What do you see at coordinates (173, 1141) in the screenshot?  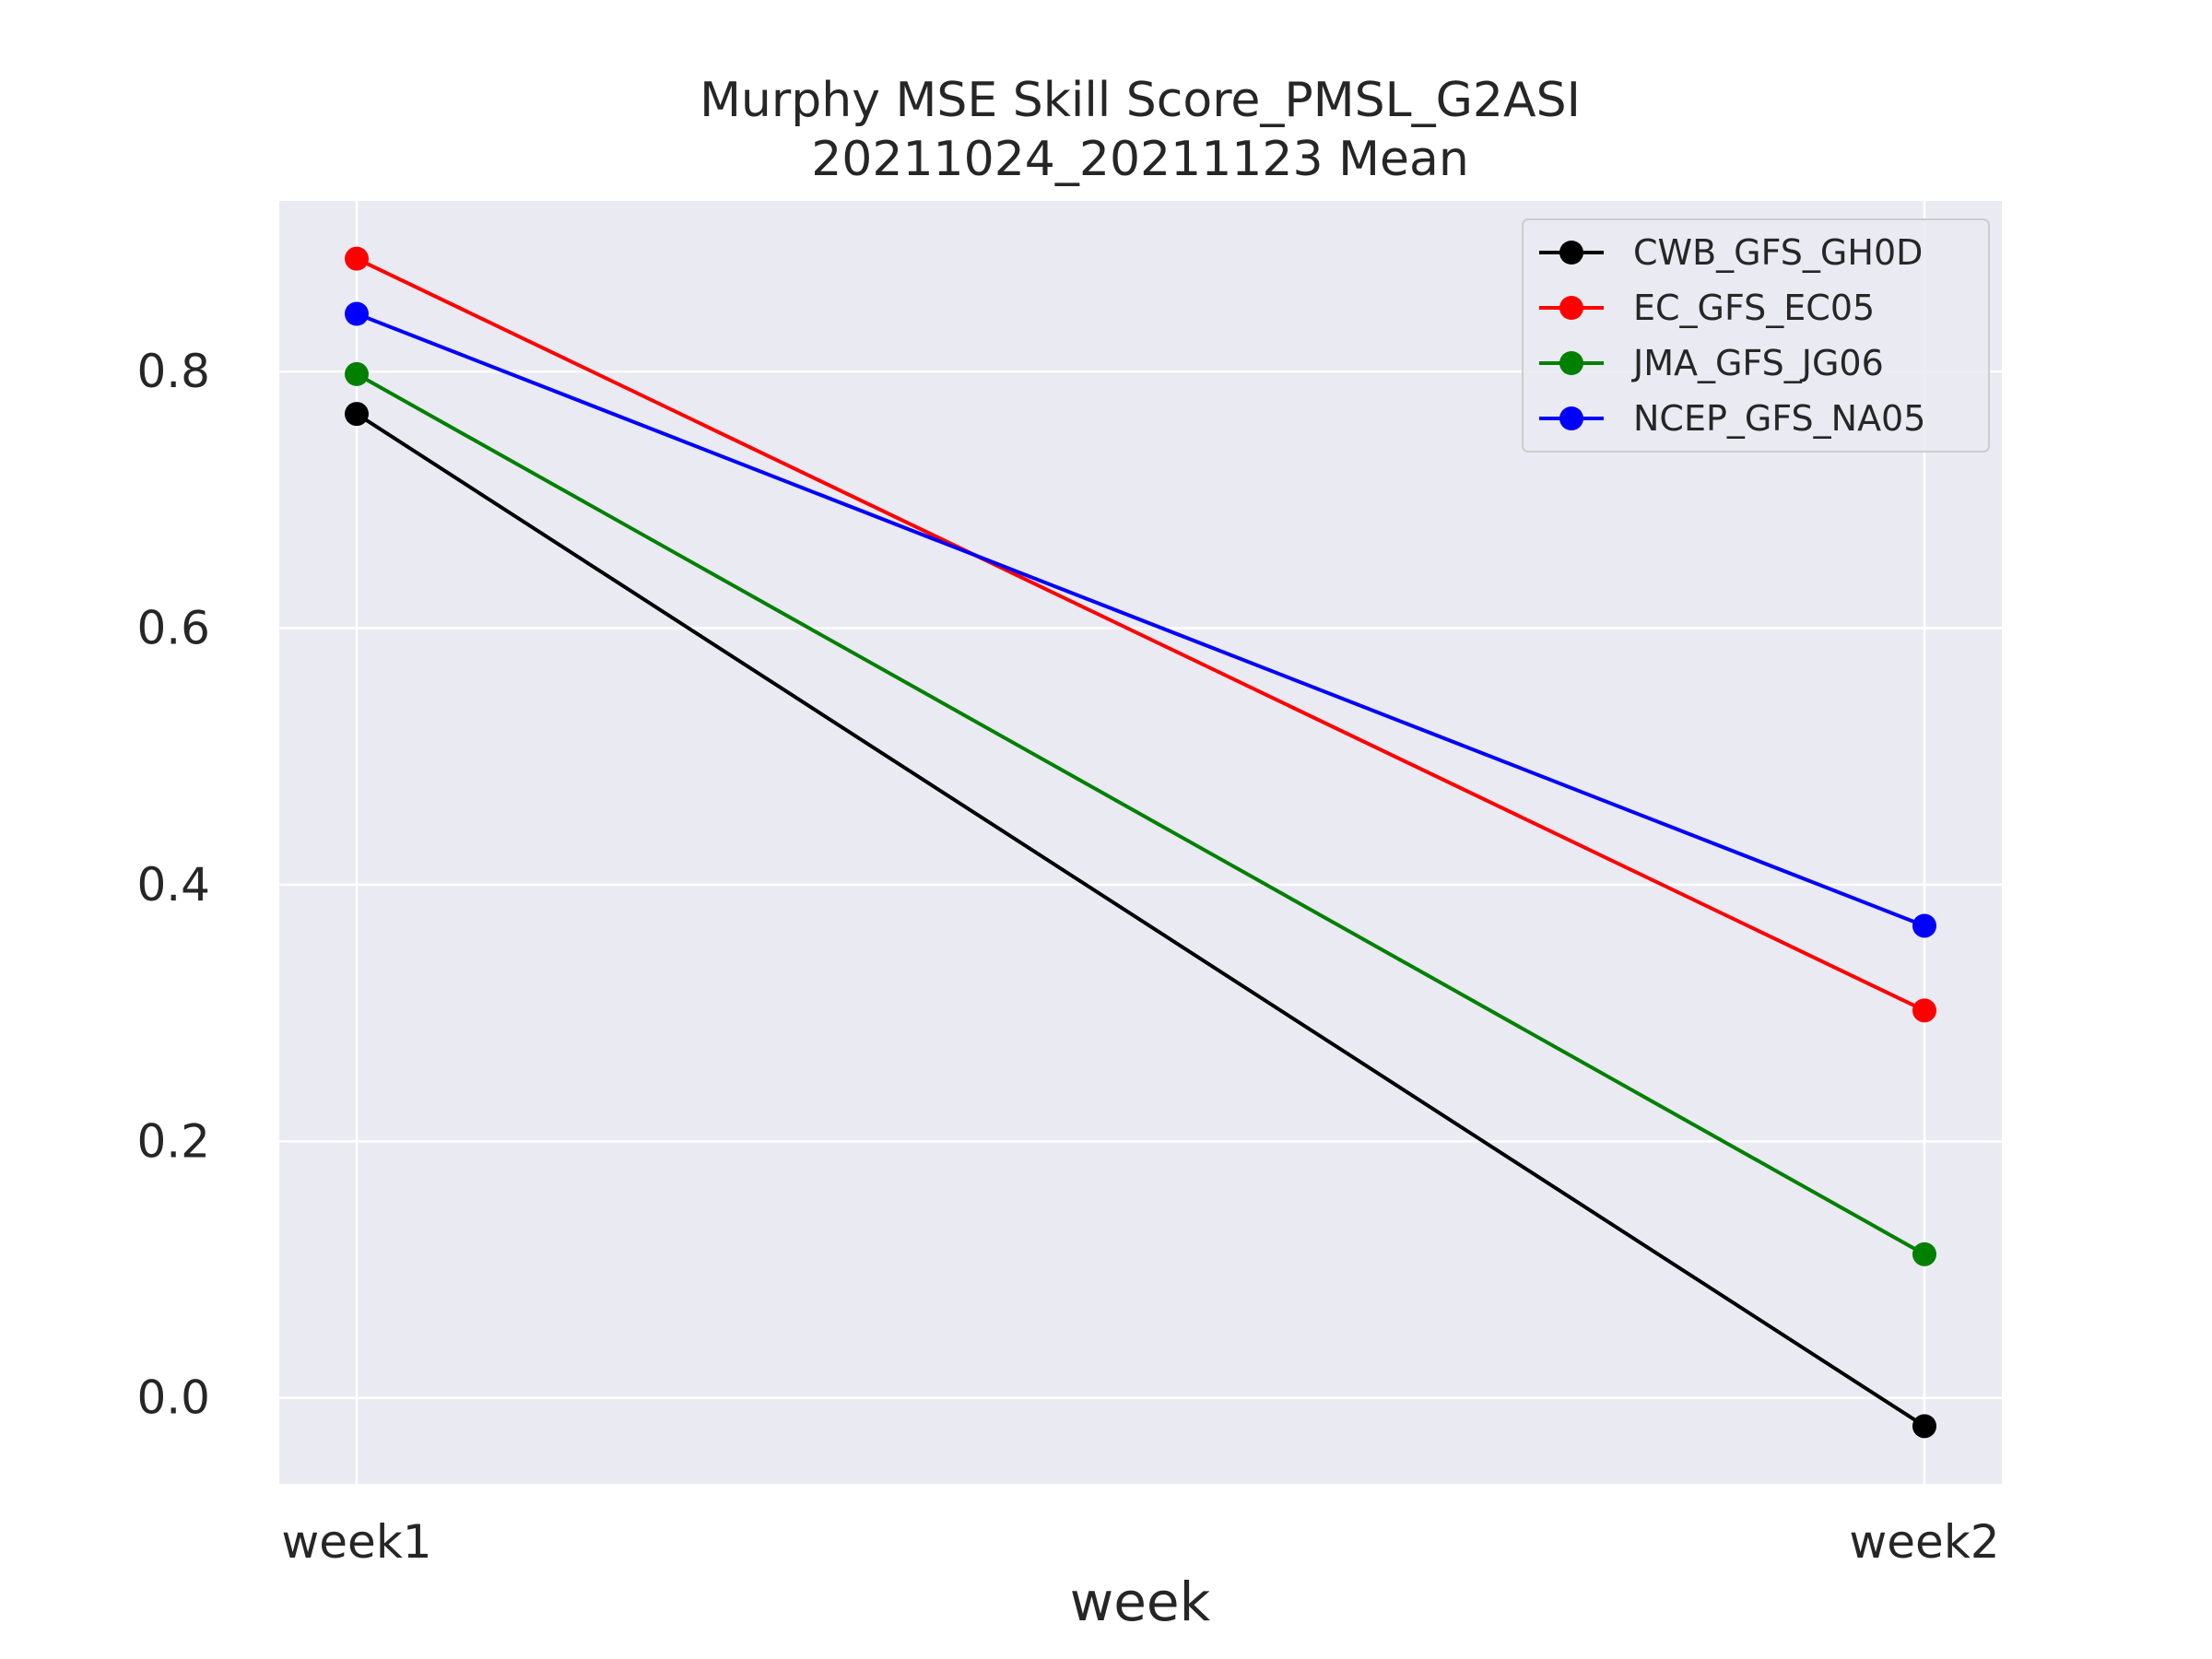 I see `y-tick-label: 0.2` at bounding box center [173, 1141].